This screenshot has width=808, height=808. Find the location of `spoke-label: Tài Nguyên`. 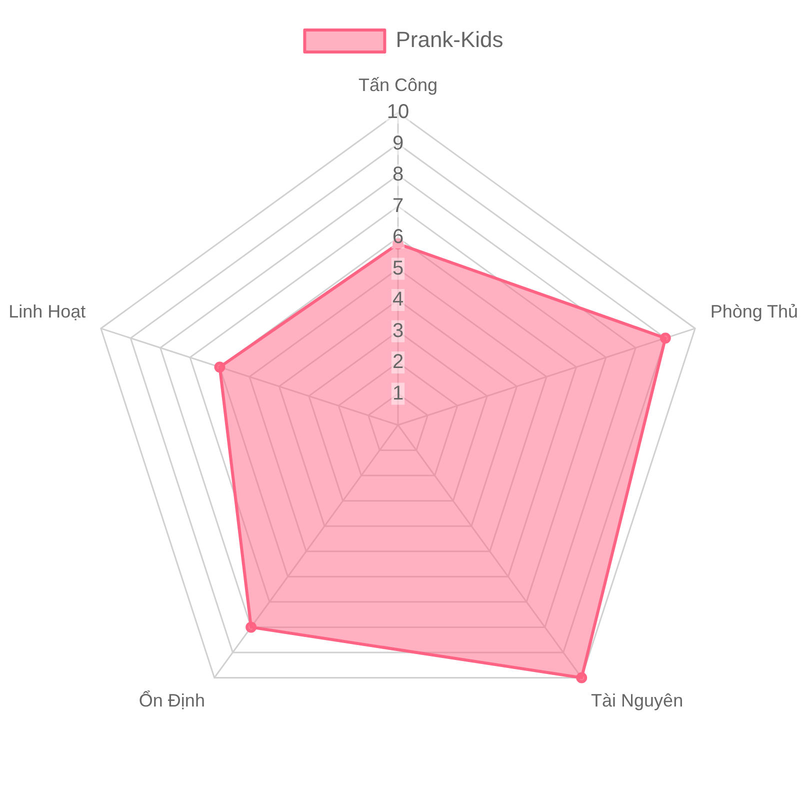

spoke-label: Tài Nguyên is located at coordinates (637, 700).